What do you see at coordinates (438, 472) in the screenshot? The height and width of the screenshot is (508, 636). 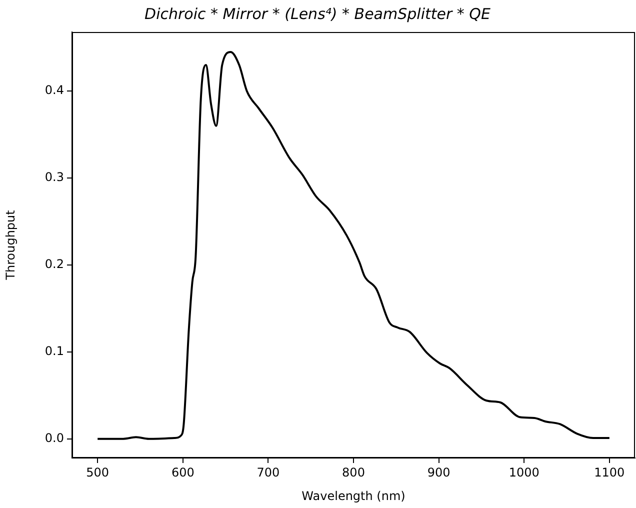 I see `x-tick-label: 900` at bounding box center [438, 472].